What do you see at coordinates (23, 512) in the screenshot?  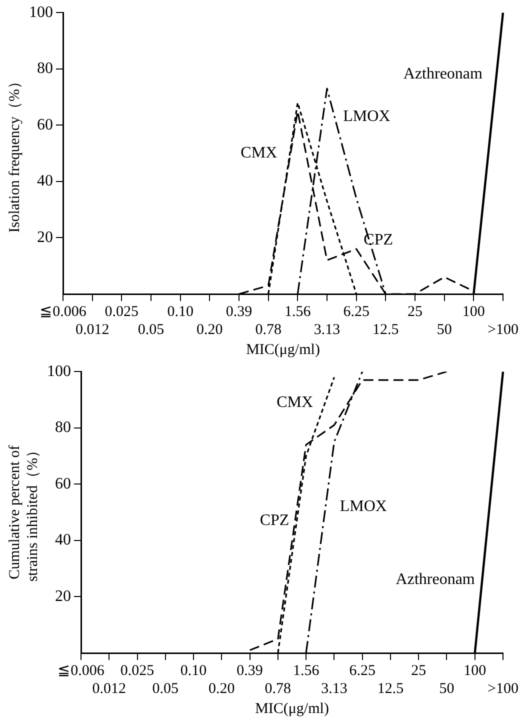 I see `y-axis-title: Cumulative percent of strains inhibited（%）` at bounding box center [23, 512].